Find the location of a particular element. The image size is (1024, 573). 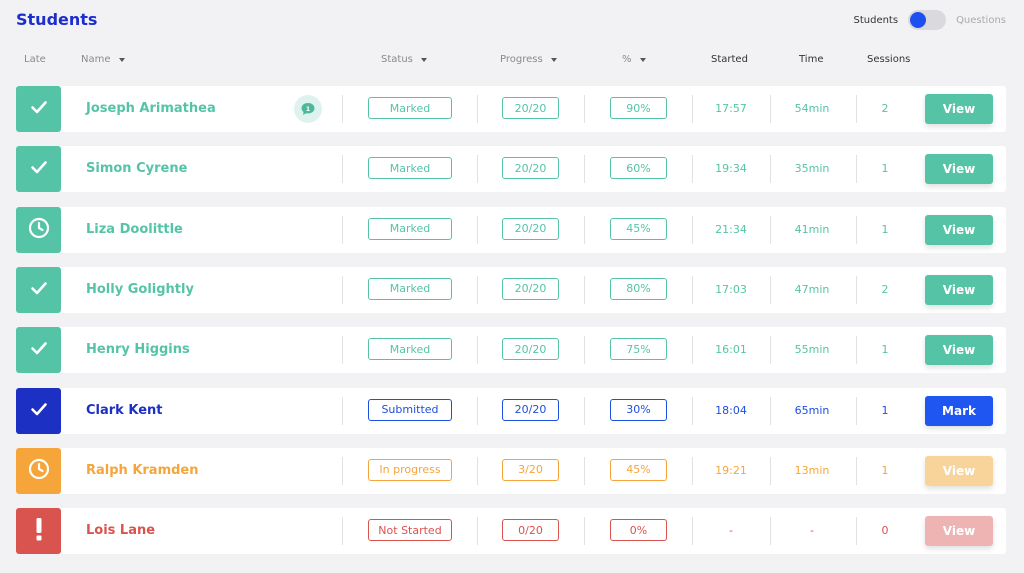

clock-icon is located at coordinates (39, 230).